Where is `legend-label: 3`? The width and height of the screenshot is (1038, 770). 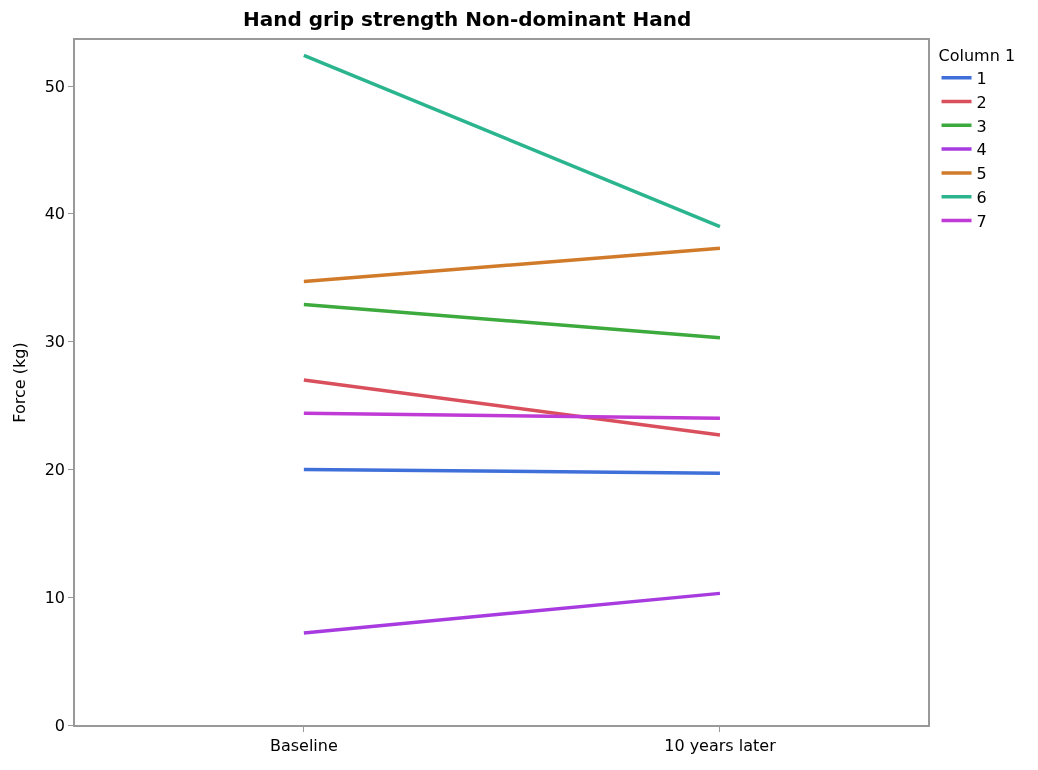 legend-label: 3 is located at coordinates (981, 126).